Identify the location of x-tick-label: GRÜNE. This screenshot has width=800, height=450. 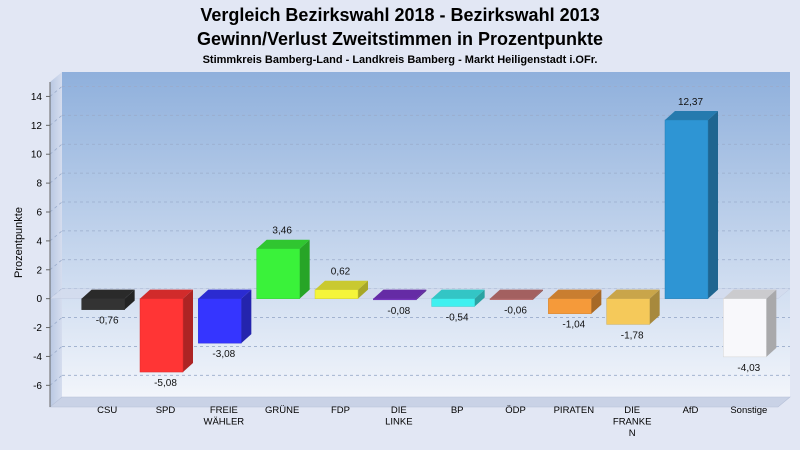
(282, 410).